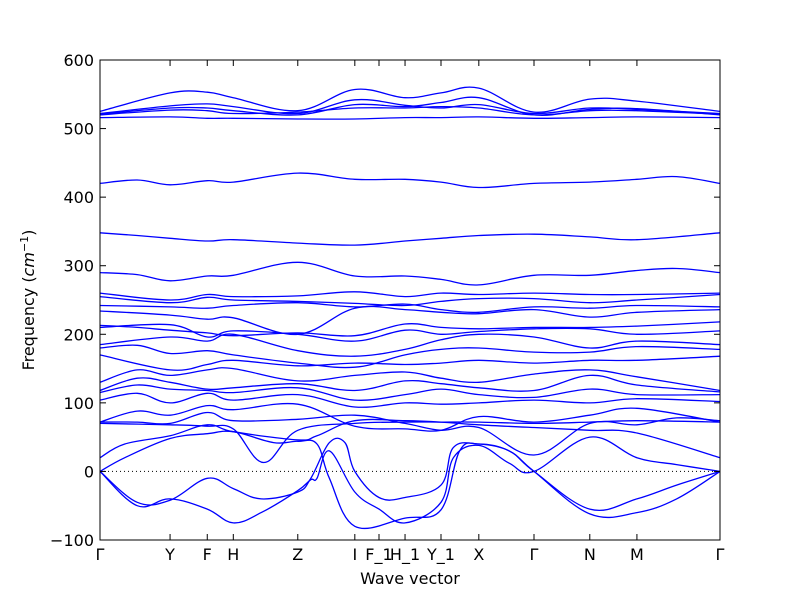  I want to click on y-tick-label: −100, so click(72, 540).